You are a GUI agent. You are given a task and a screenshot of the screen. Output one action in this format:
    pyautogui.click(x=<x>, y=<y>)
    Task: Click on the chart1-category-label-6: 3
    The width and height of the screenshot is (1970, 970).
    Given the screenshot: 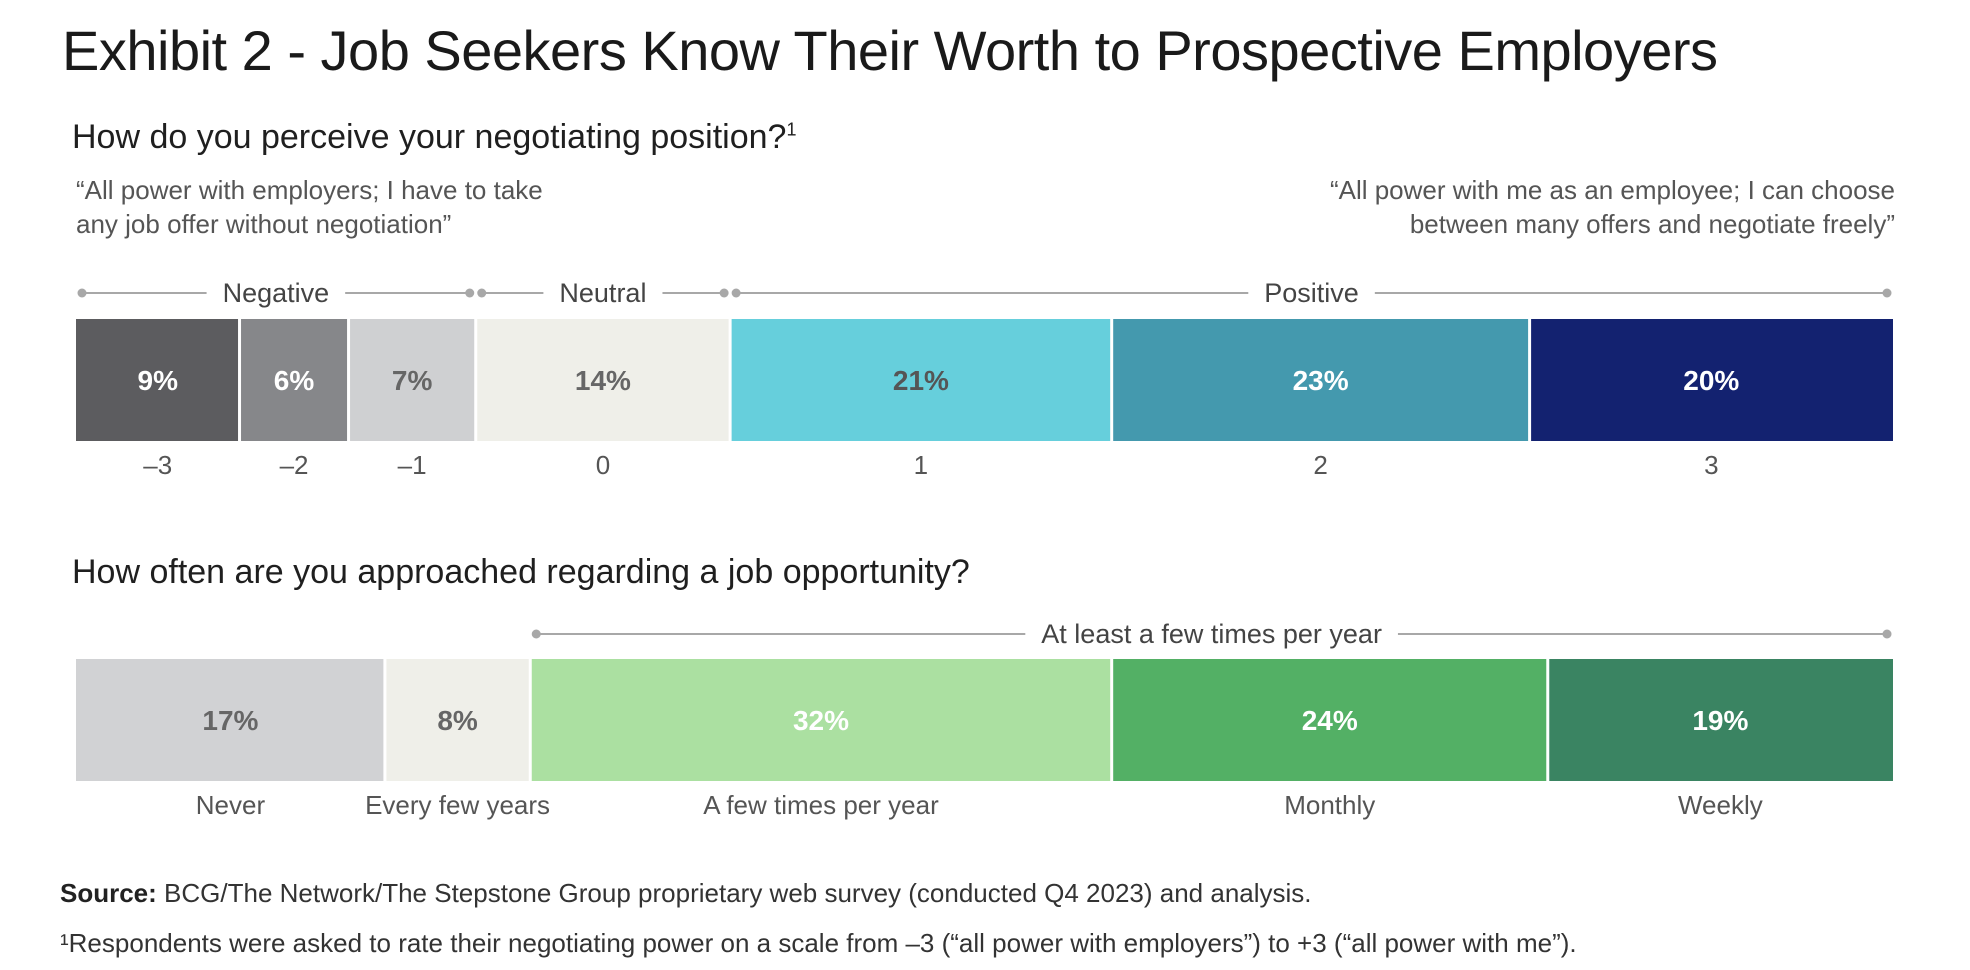 What is the action you would take?
    pyautogui.click(x=1711, y=465)
    